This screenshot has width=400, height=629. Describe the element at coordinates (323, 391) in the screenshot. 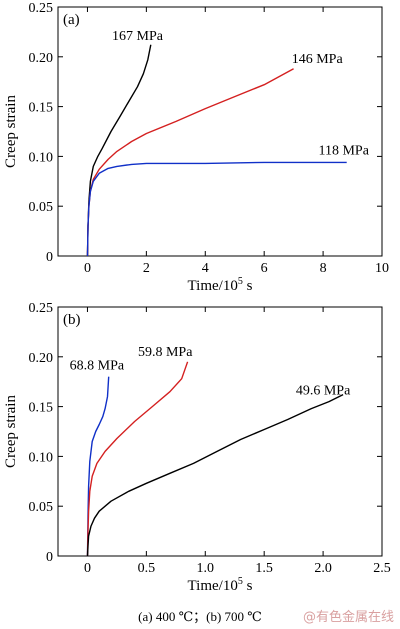

I see `series-label: 49.6 MPa` at that location.